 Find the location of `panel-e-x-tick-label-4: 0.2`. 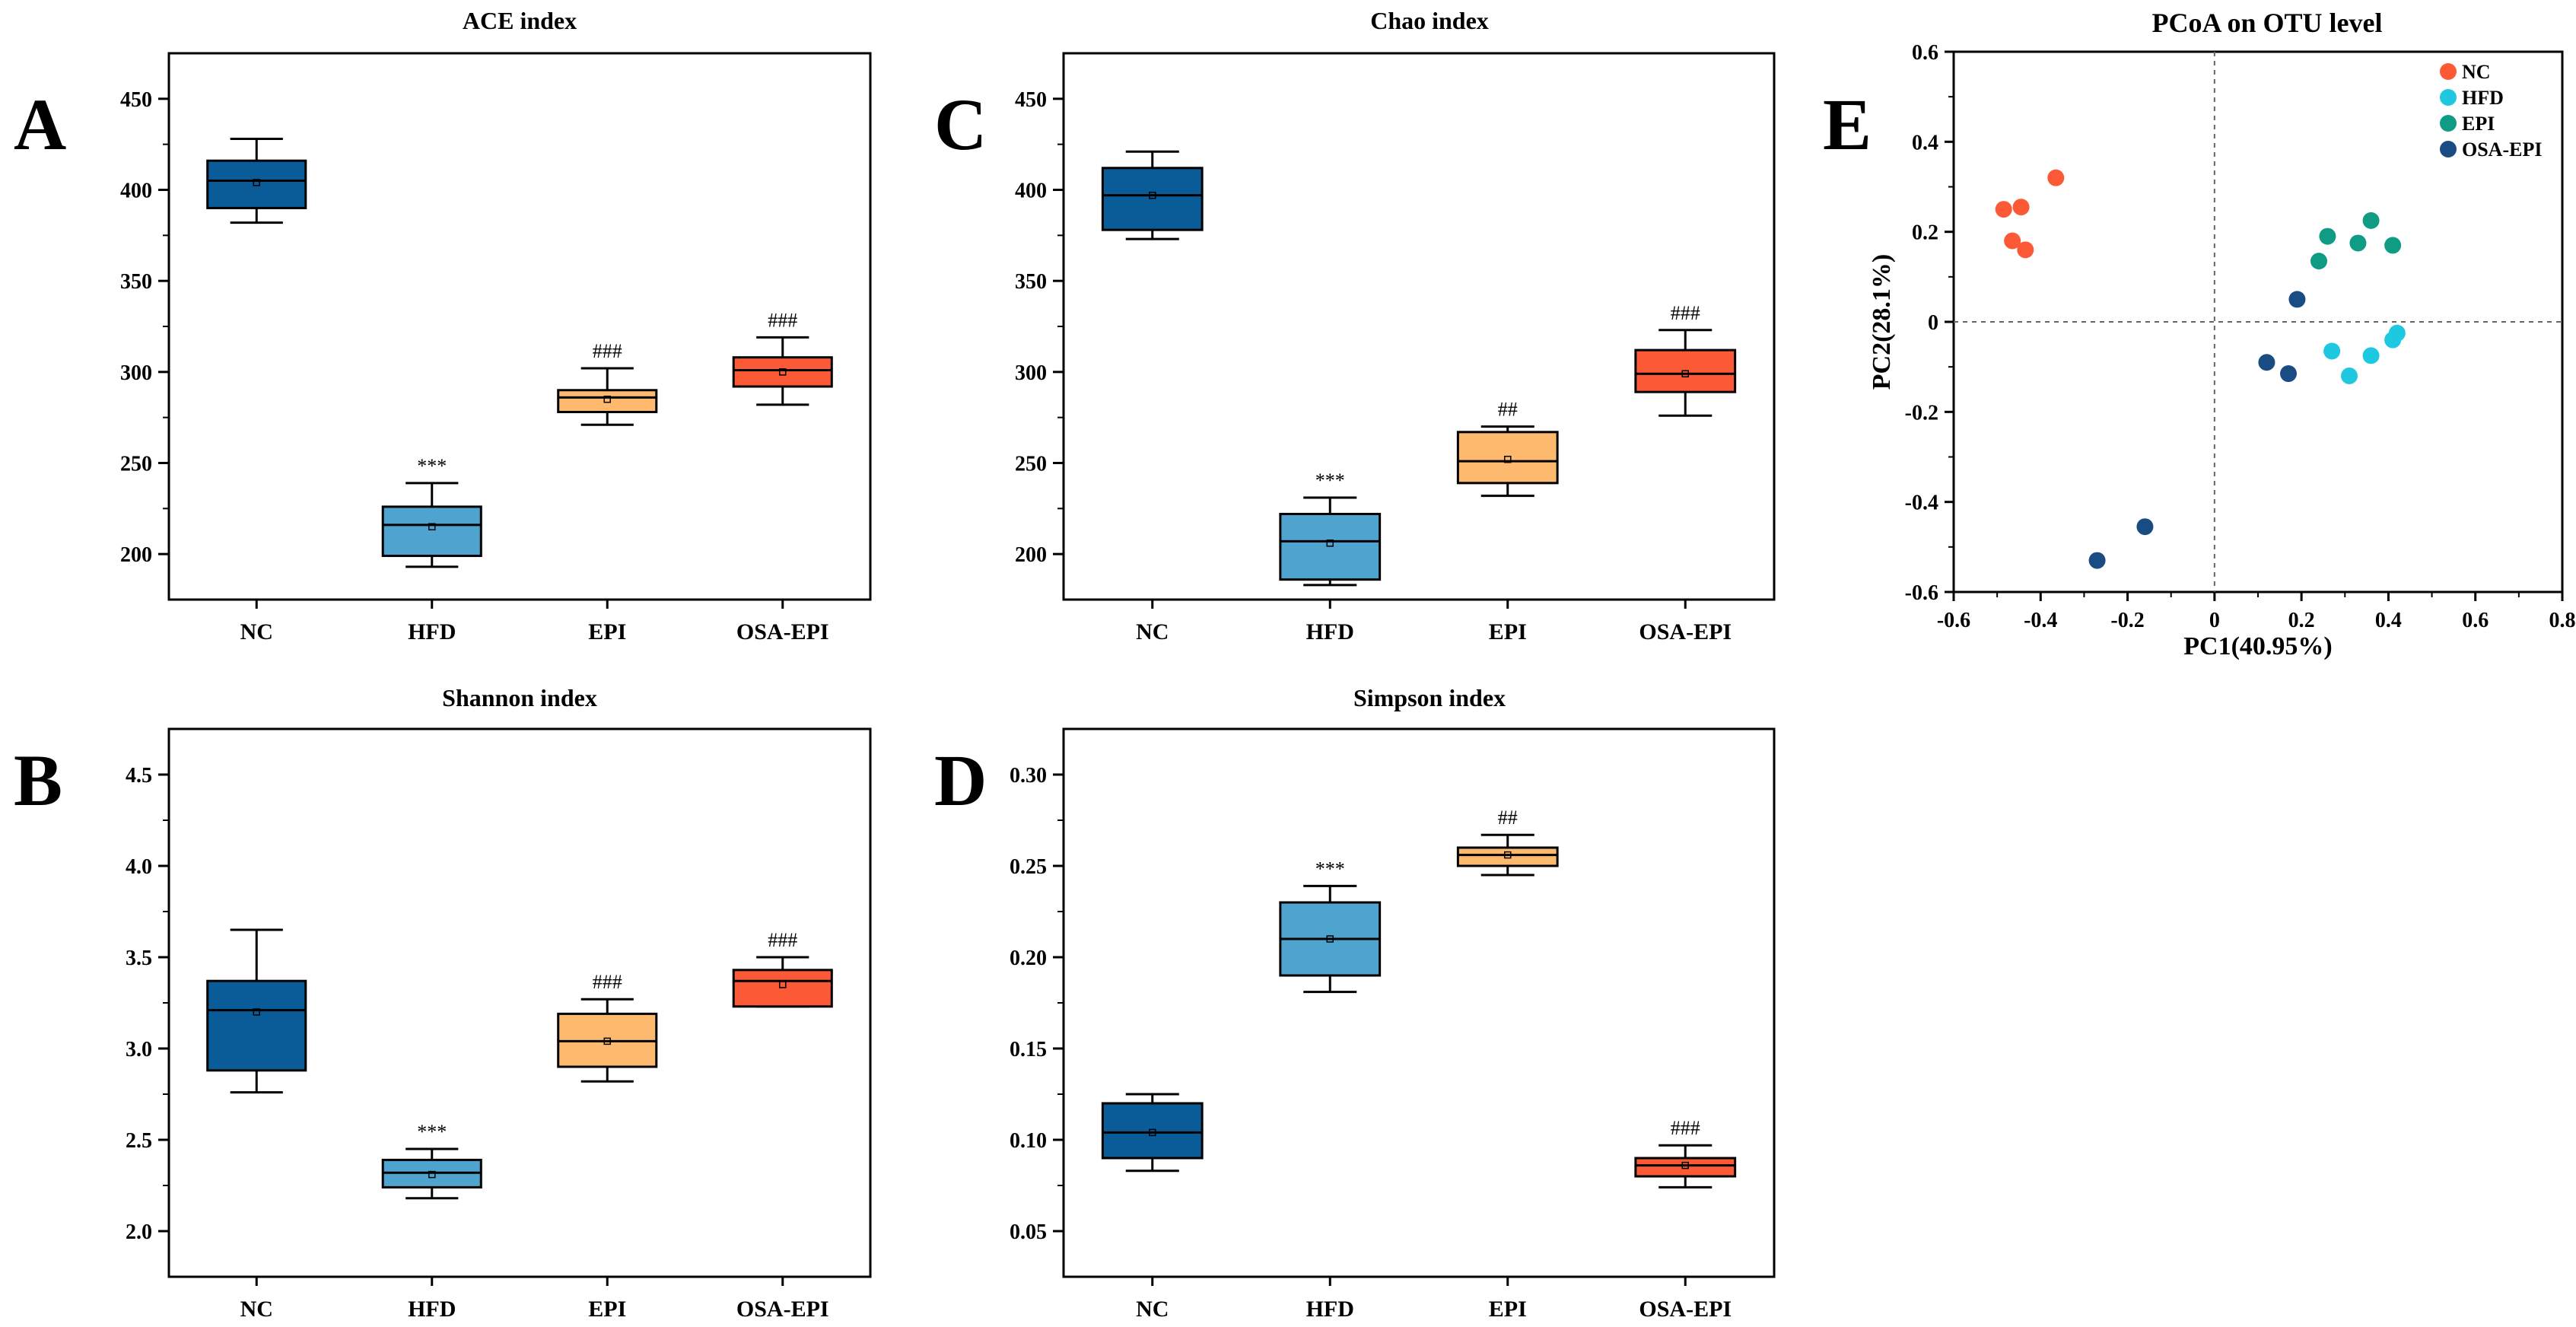

panel-e-x-tick-label-4: 0.2 is located at coordinates (2301, 620).